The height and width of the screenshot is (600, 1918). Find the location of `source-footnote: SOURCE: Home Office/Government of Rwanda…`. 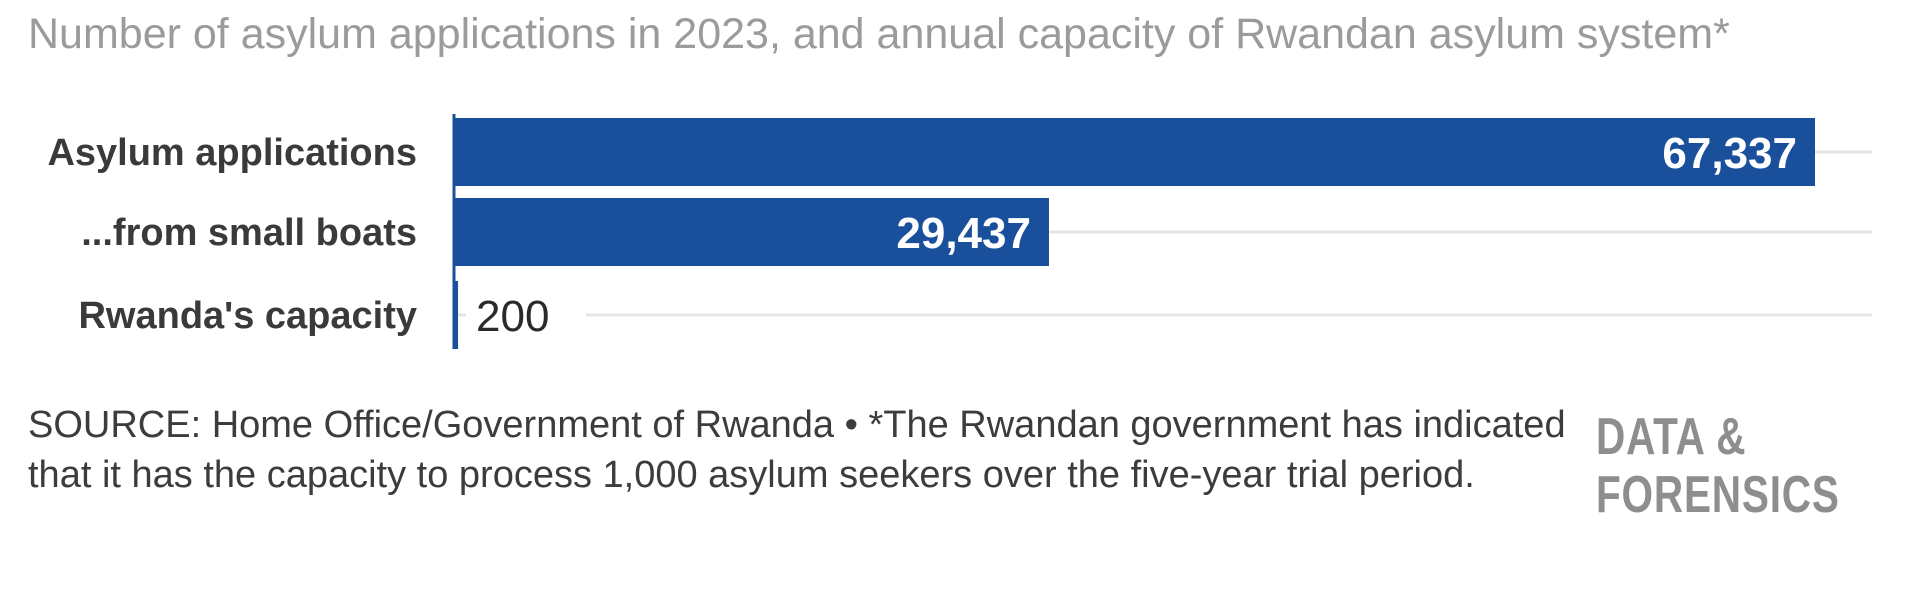

source-footnote: SOURCE: Home Office/Government of Rwanda… is located at coordinates (797, 450).